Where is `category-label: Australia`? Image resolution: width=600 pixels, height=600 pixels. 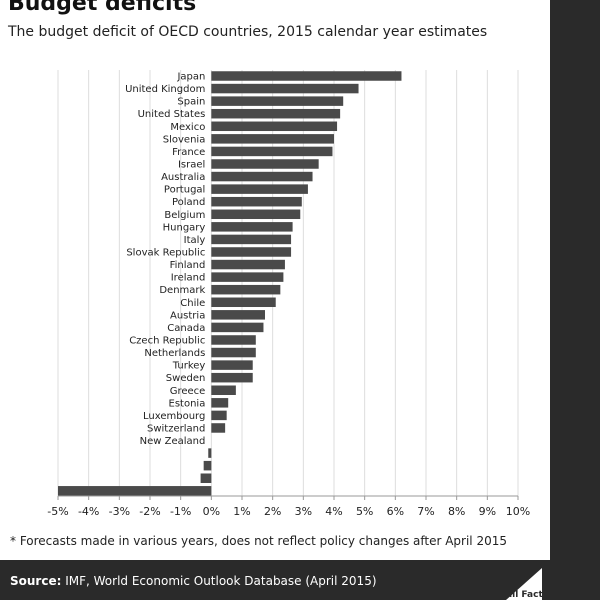
category-label: Australia is located at coordinates (183, 177).